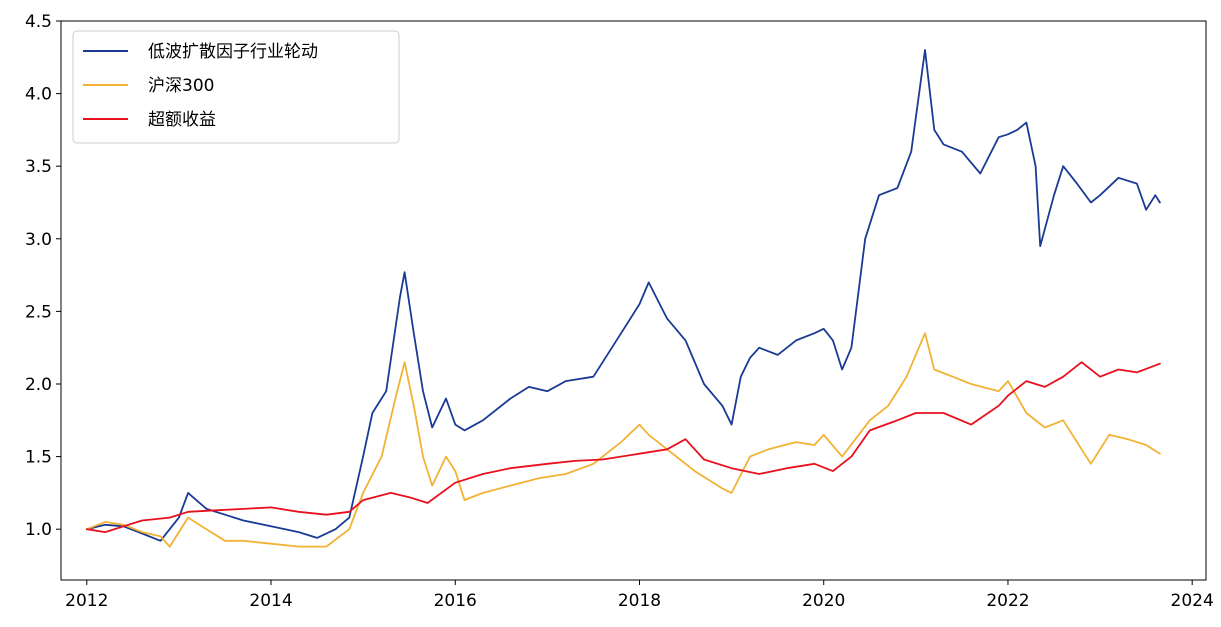  I want to click on y-tick-label: 1.0, so click(38, 530).